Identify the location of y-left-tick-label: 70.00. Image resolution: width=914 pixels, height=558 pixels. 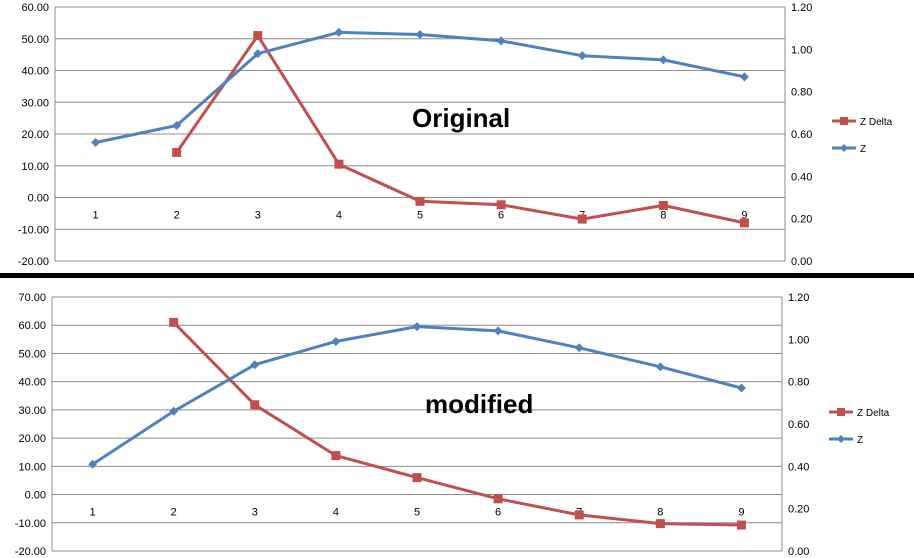
(32, 298).